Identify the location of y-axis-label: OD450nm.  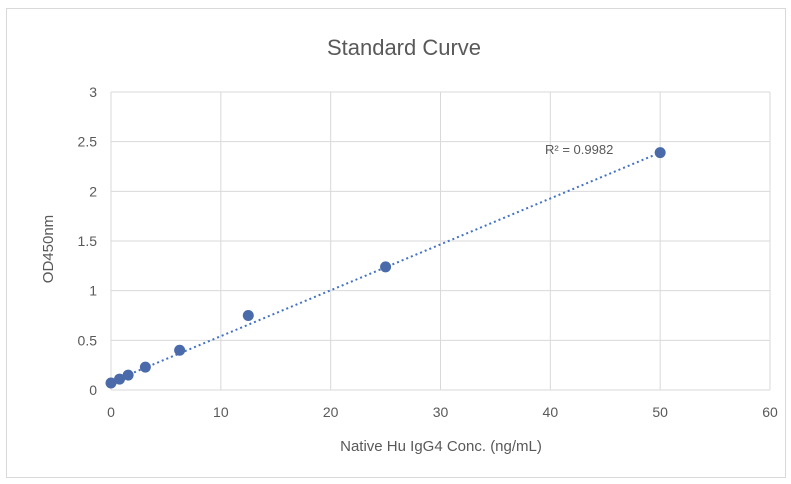
(48, 249).